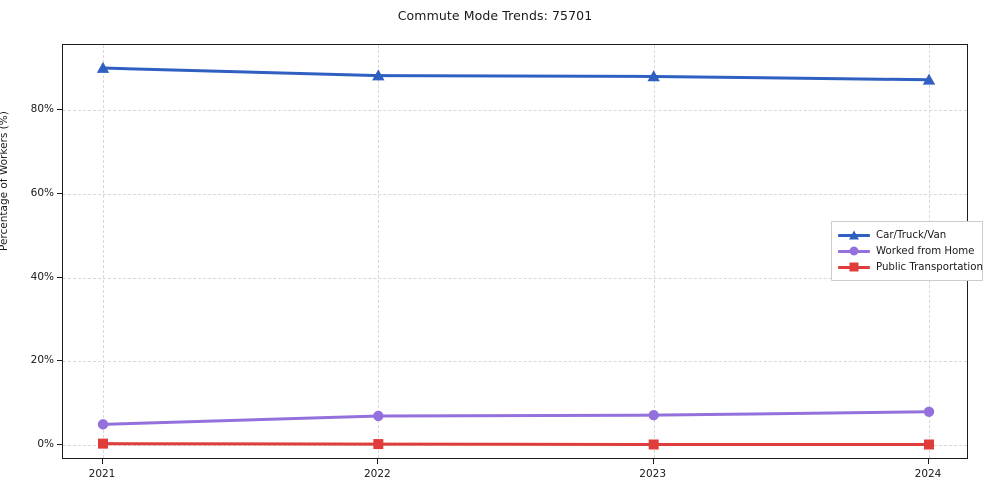 This screenshot has width=990, height=490. What do you see at coordinates (42, 276) in the screenshot?
I see `y-axis-tick-label: 40%` at bounding box center [42, 276].